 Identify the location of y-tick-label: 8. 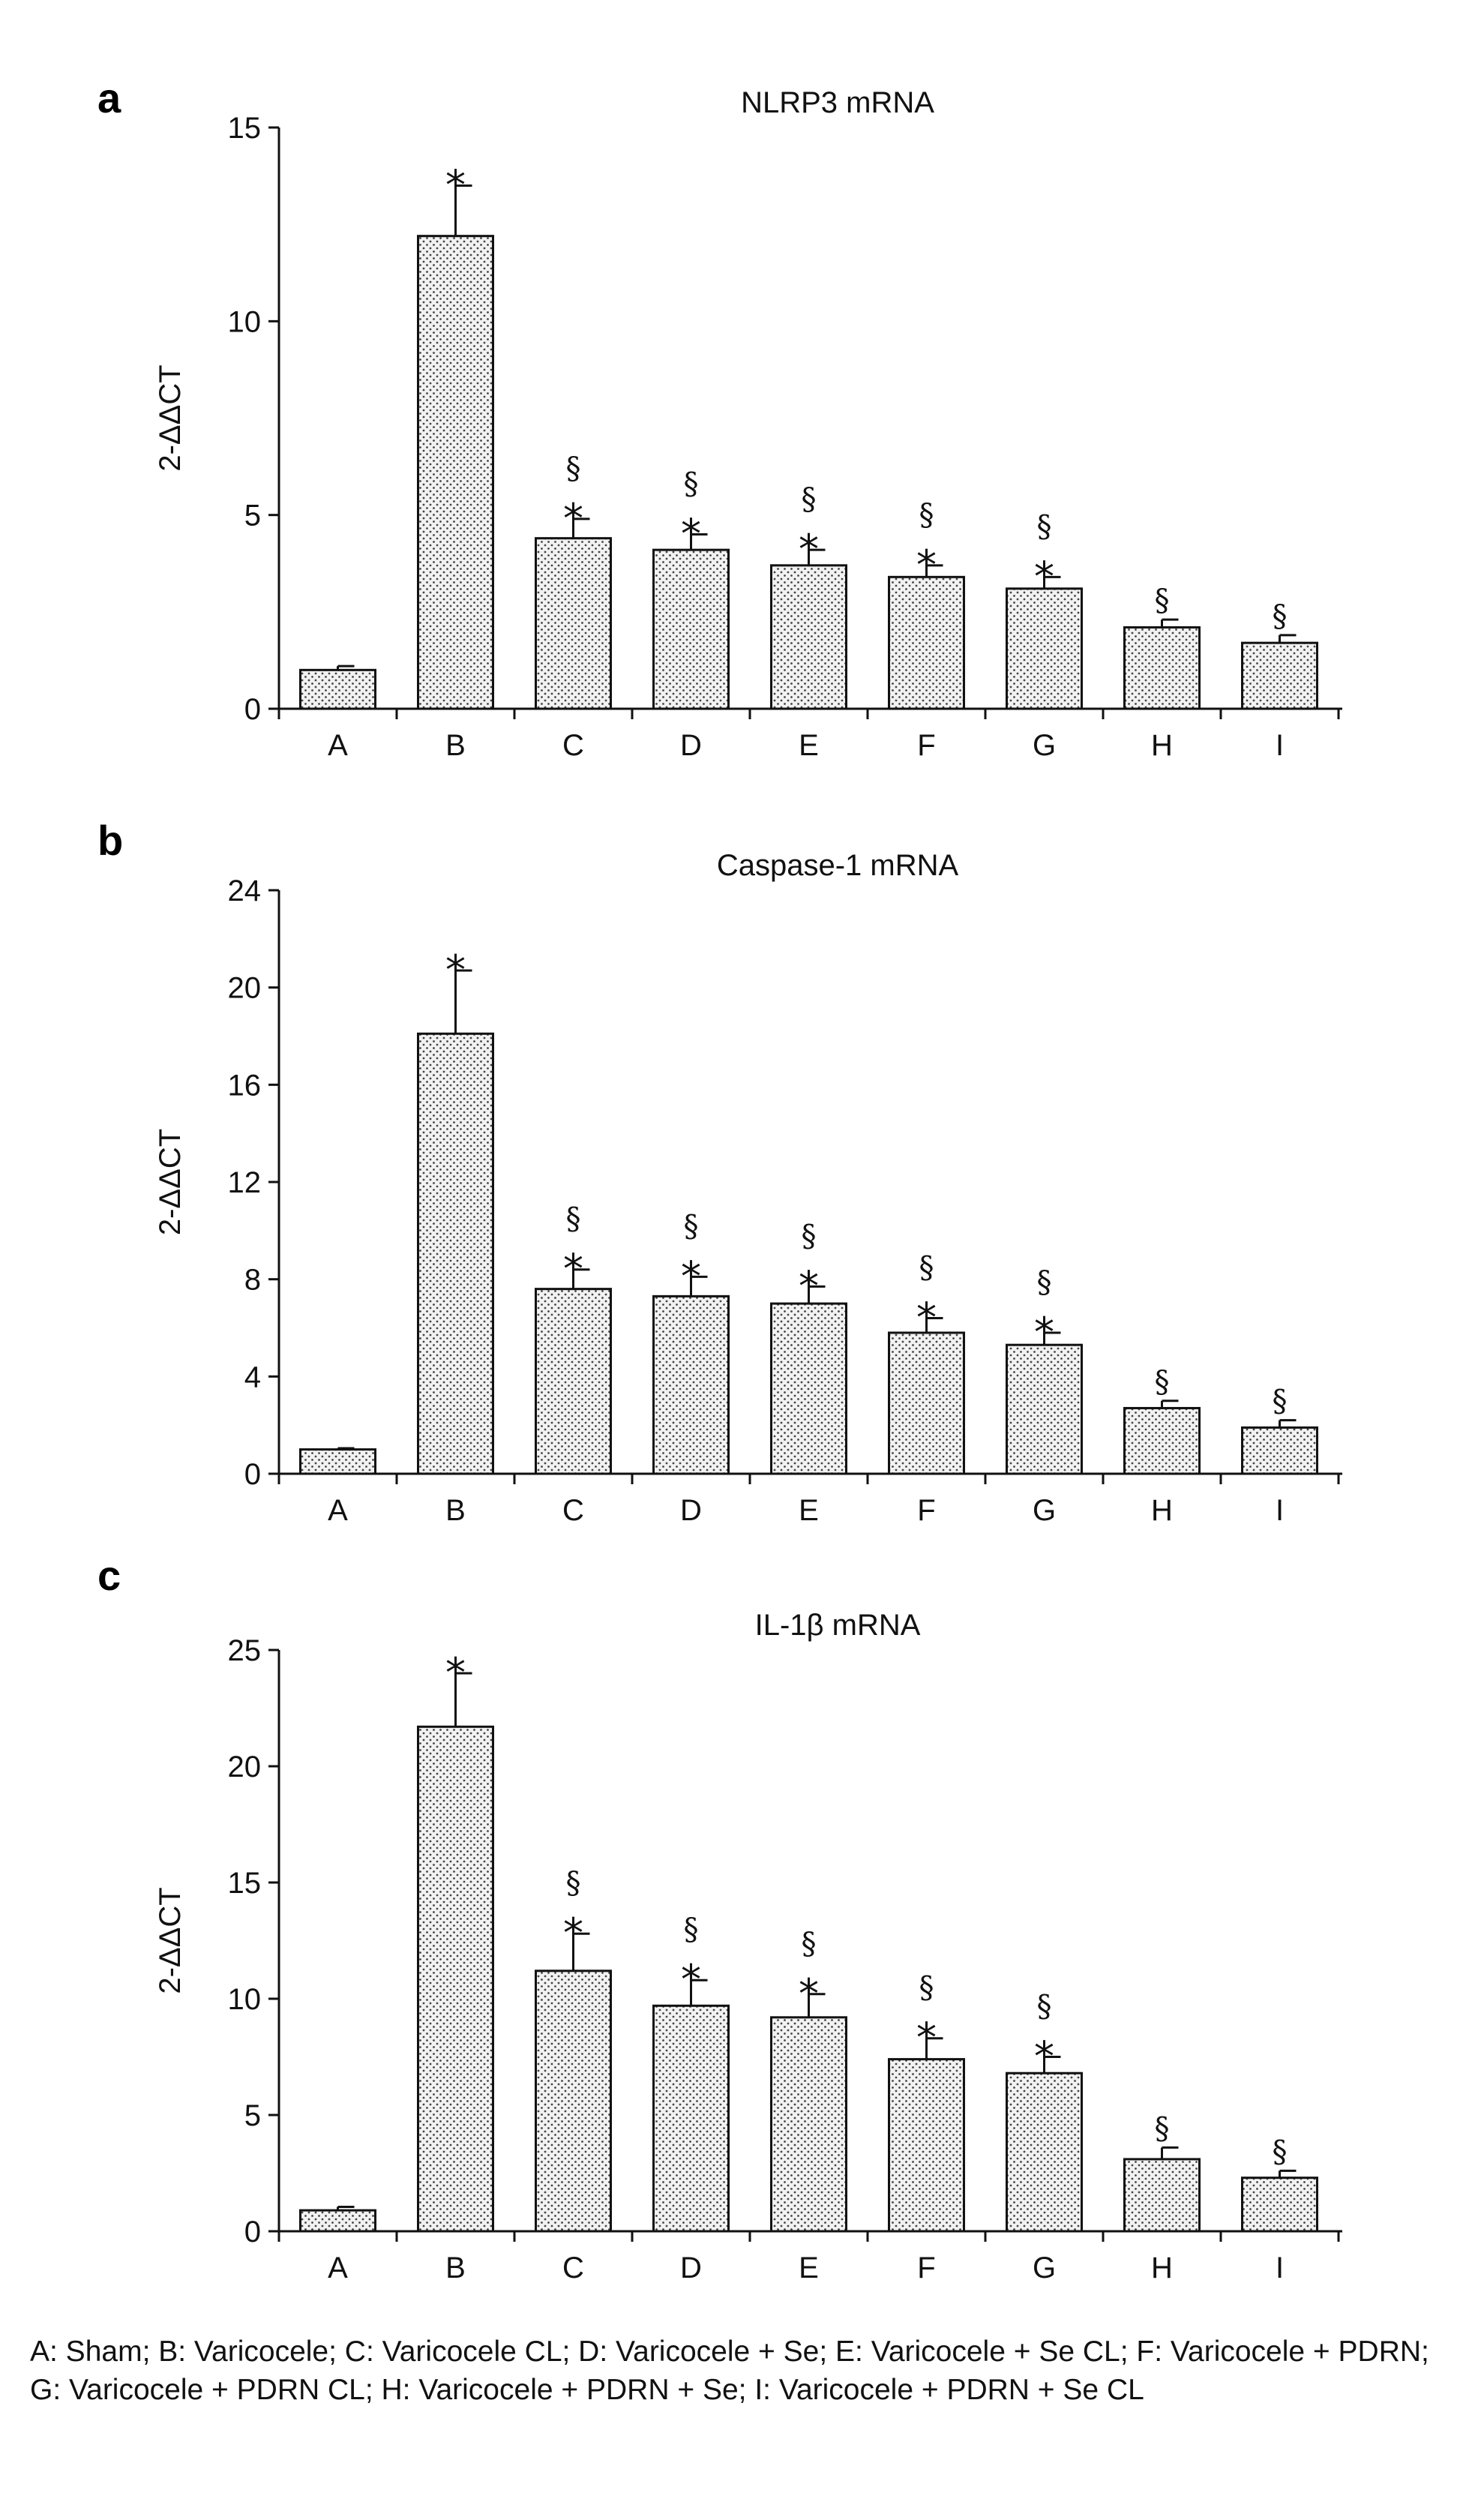
(252, 1280).